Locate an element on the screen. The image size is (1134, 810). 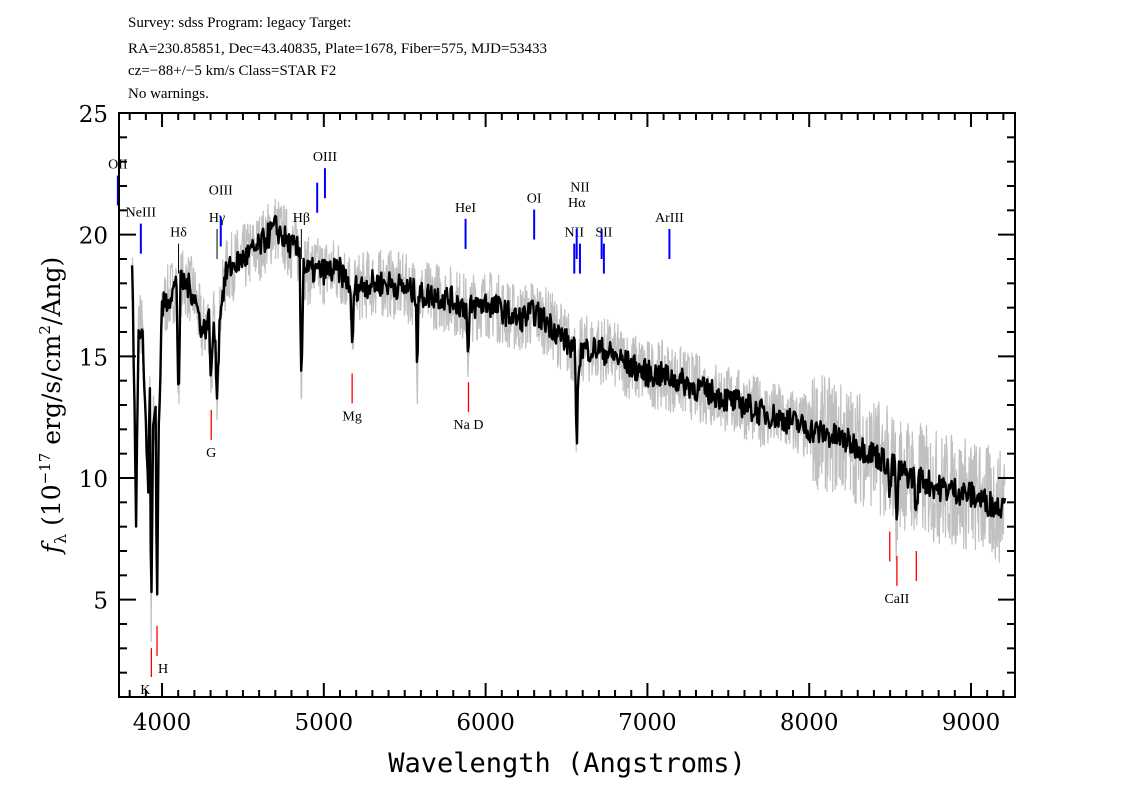
y-label-part: λ is located at coordinates (60, 539).